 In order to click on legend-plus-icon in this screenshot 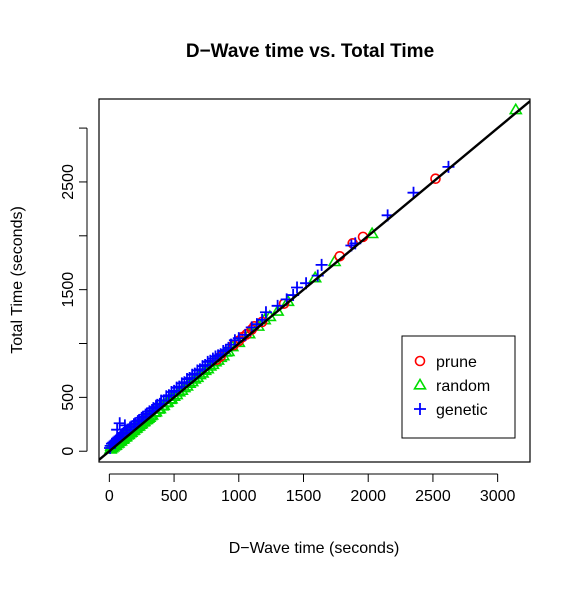, I will do `click(420, 409)`.